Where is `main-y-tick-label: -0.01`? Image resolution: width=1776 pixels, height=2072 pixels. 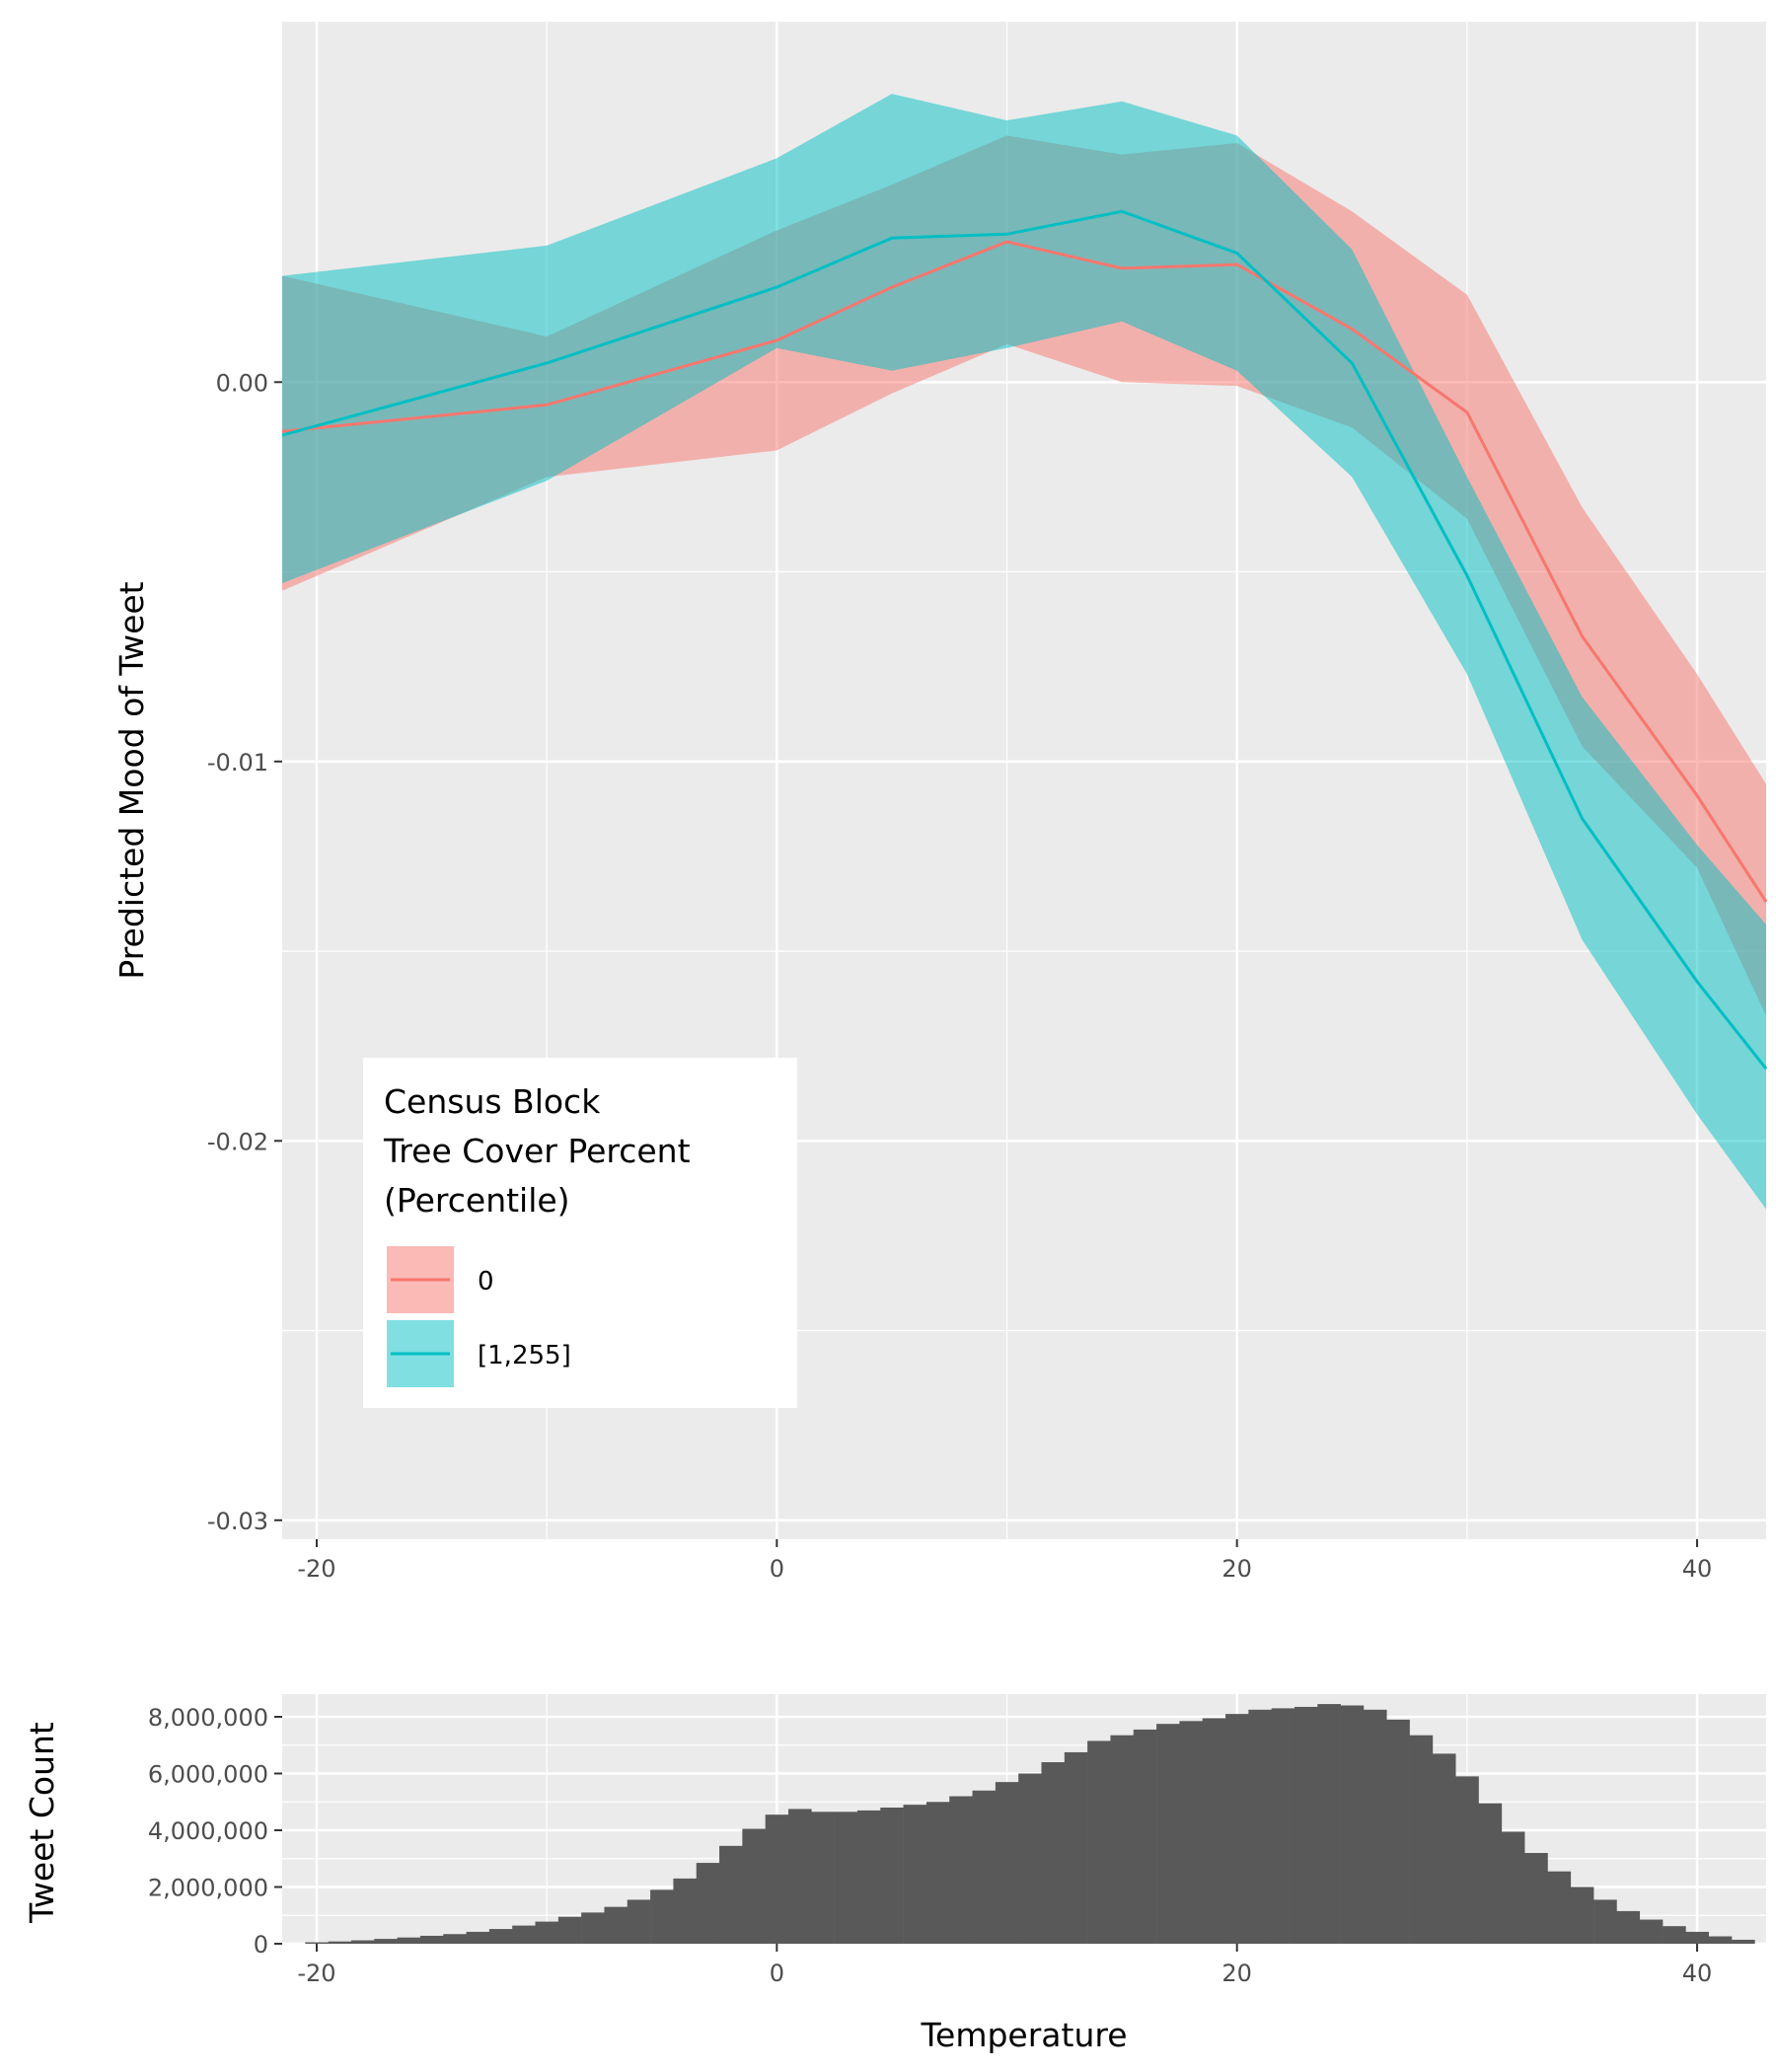 main-y-tick-label: -0.01 is located at coordinates (238, 763).